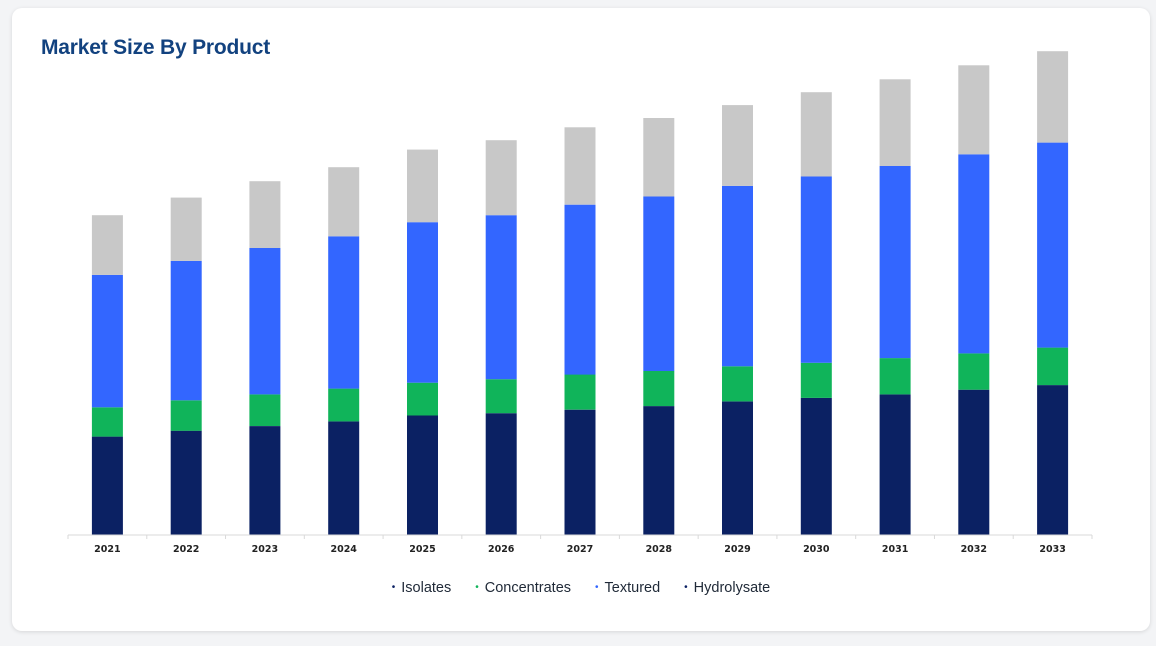 The width and height of the screenshot is (1156, 646). Describe the element at coordinates (732, 588) in the screenshot. I see `legend-label: Hydrolysate` at that location.